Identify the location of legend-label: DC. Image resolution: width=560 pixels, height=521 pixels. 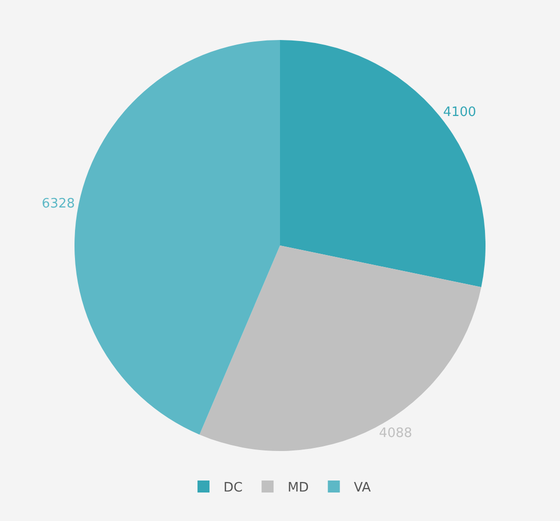
(233, 488).